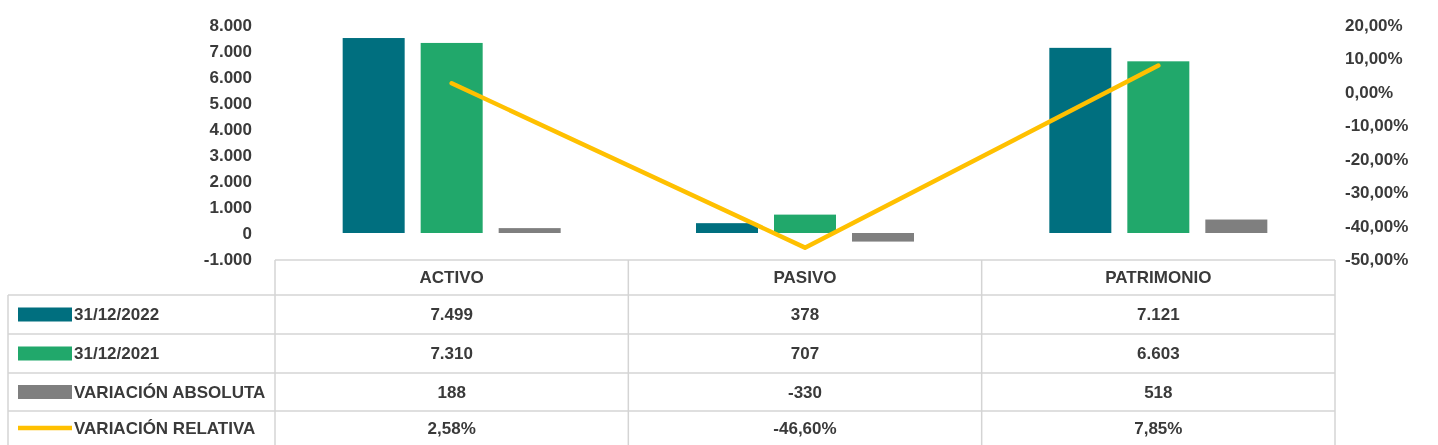  I want to click on y-tick-label: 1.000, so click(230, 207).